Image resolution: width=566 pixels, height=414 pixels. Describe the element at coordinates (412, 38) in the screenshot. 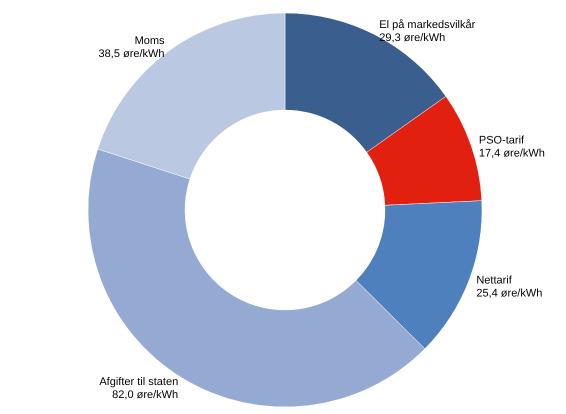

I see `data-label: 29,3 øre/kWh` at that location.